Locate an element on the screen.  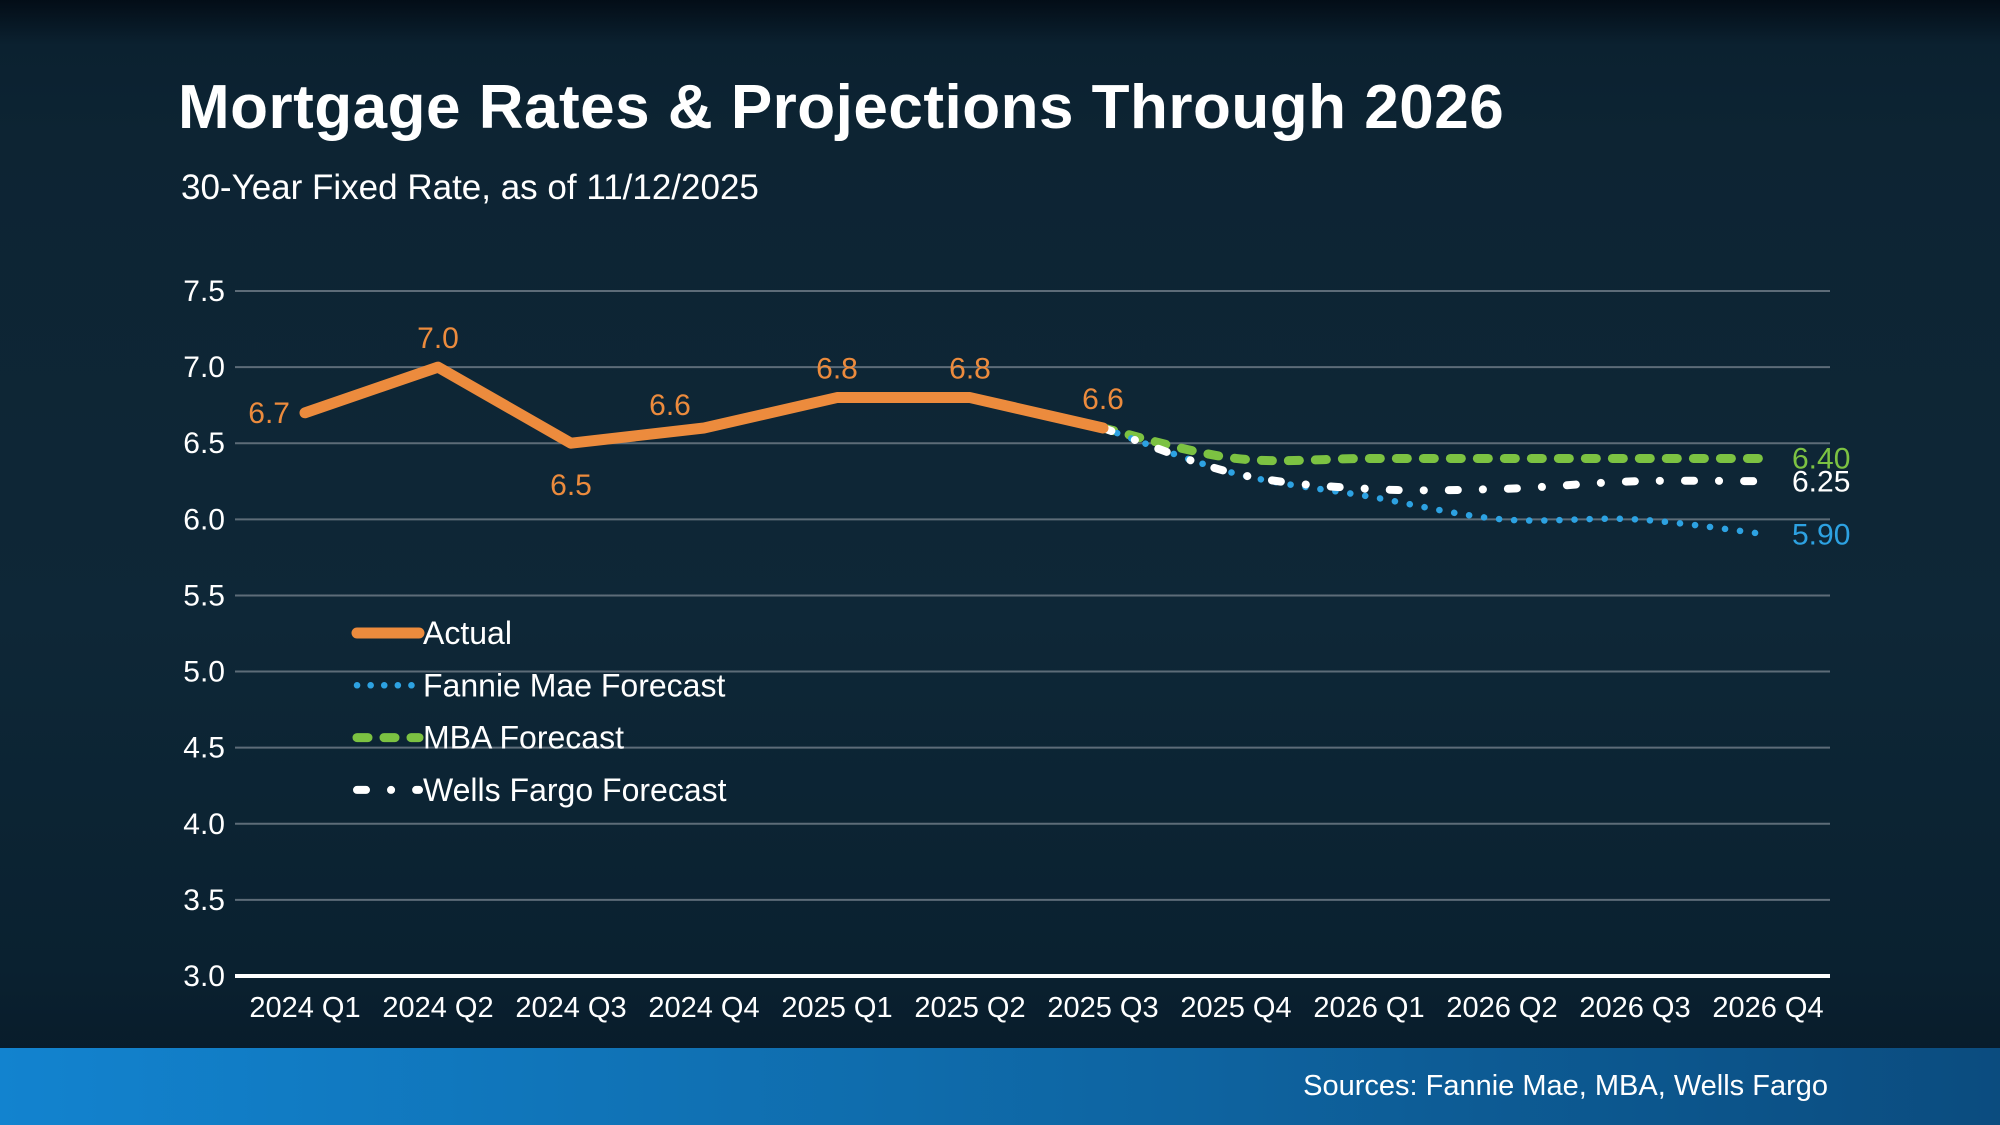
x-tick-label: 2024 Q1 is located at coordinates (304, 1008).